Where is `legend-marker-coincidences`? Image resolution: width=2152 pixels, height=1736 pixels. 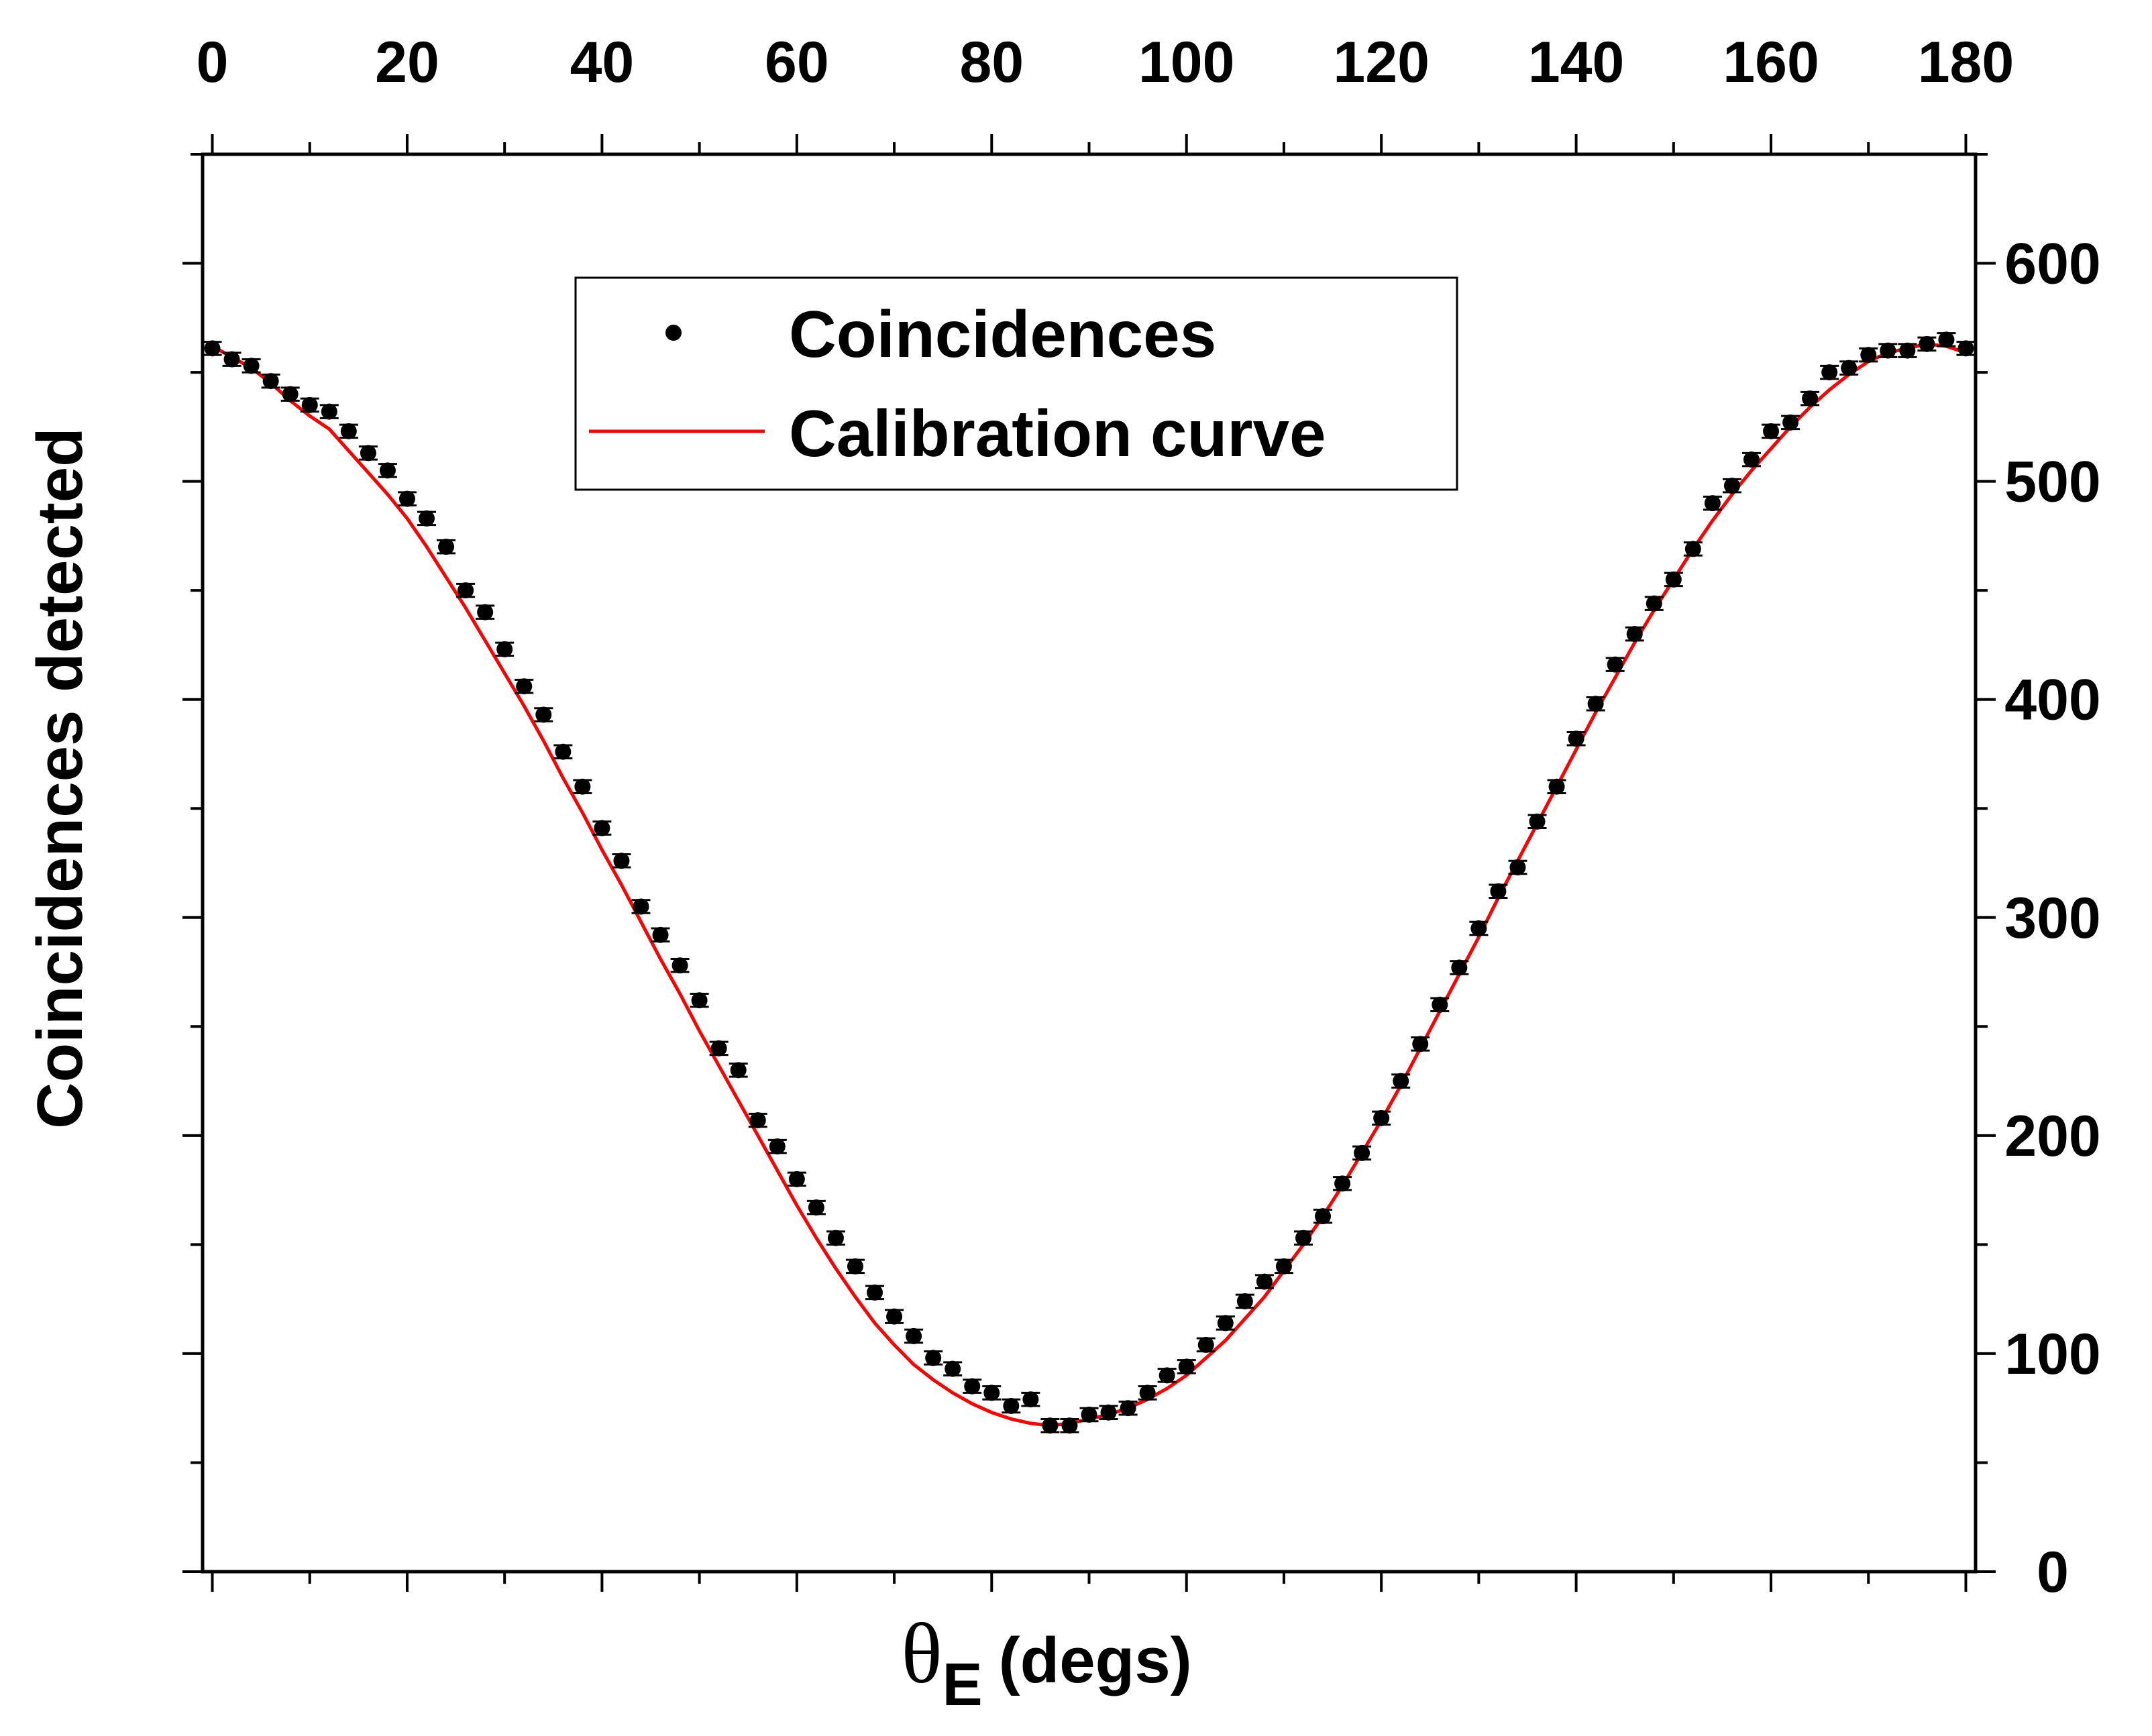 legend-marker-coincidences is located at coordinates (673, 333).